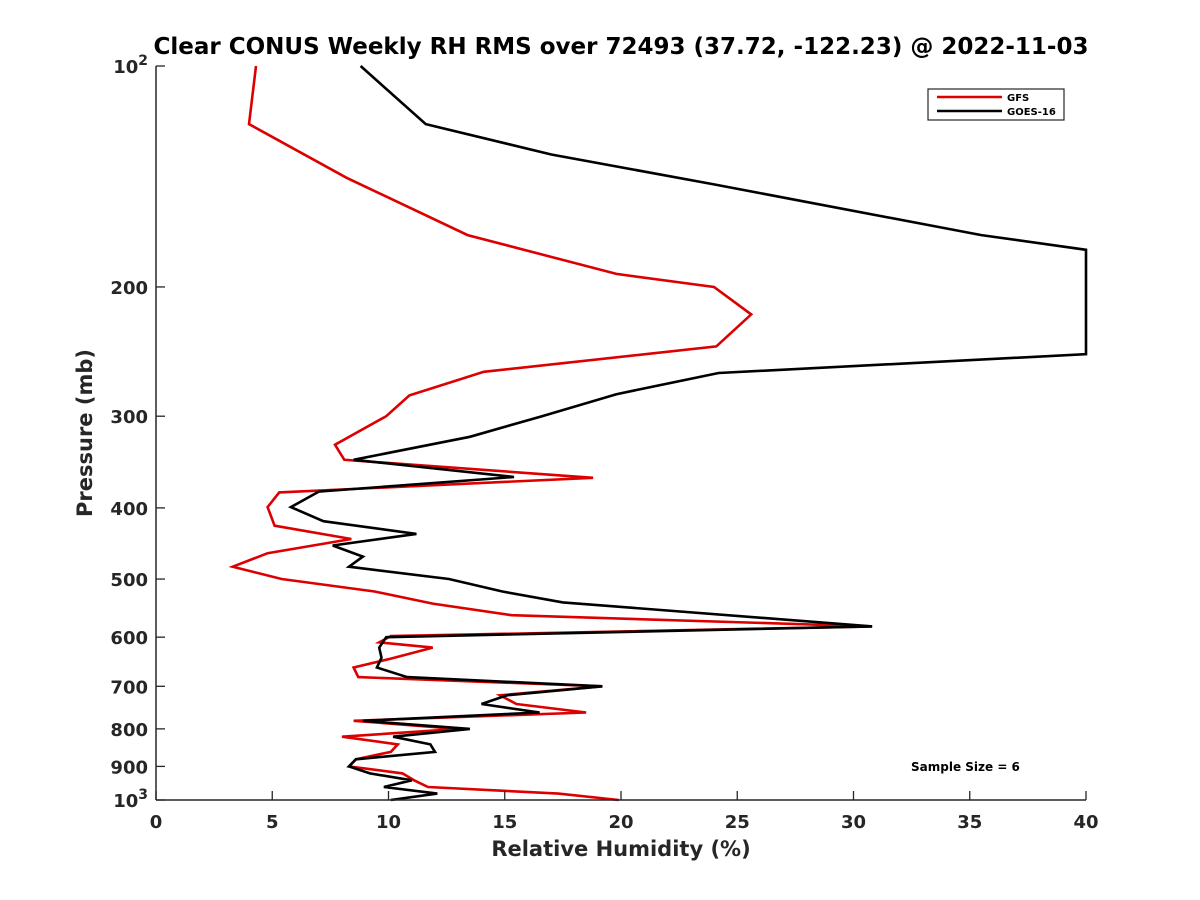  What do you see at coordinates (129, 730) in the screenshot?
I see `y-tick-label: 800` at bounding box center [129, 730].